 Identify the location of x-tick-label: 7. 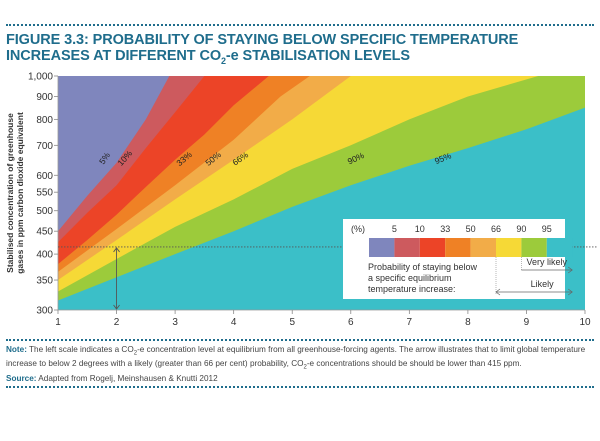
(410, 322).